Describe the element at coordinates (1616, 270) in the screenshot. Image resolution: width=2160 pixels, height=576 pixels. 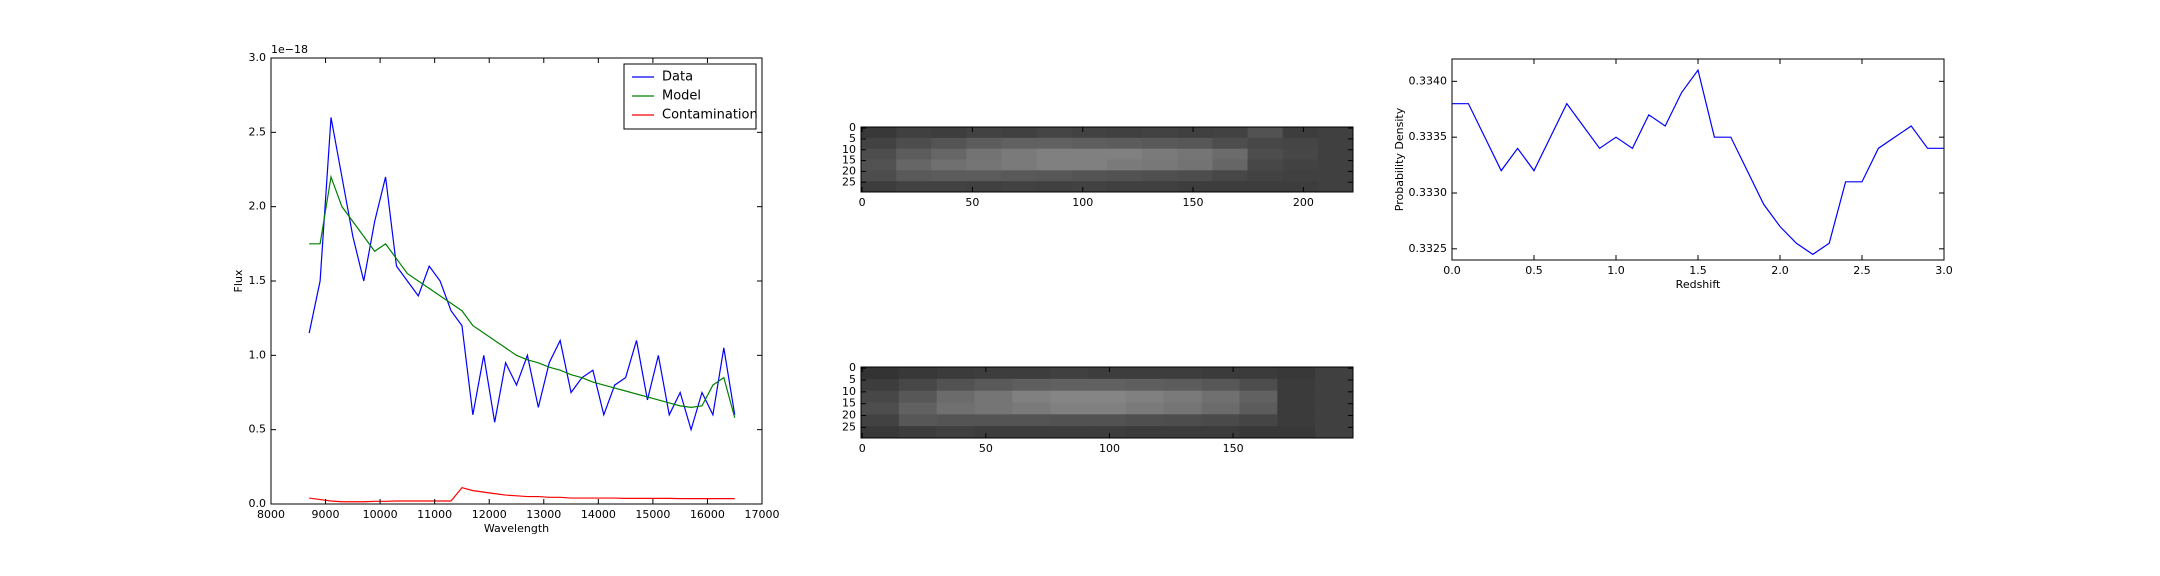
I see `x-tick-label: 1.0` at that location.